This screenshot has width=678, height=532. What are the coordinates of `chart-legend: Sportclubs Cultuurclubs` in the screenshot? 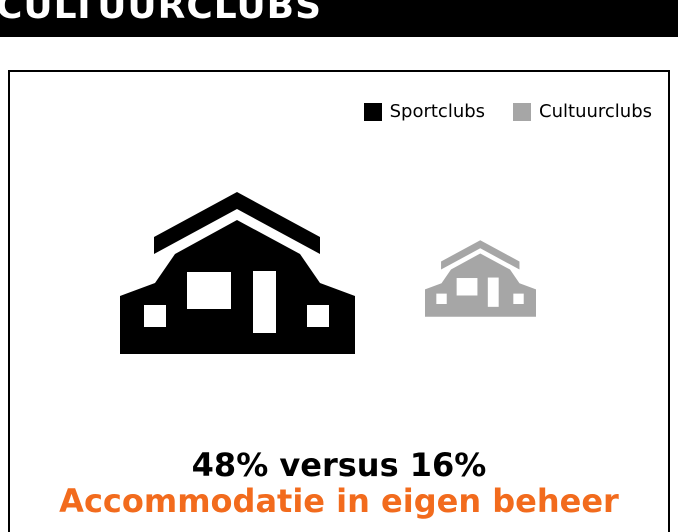 It's located at (494, 111).